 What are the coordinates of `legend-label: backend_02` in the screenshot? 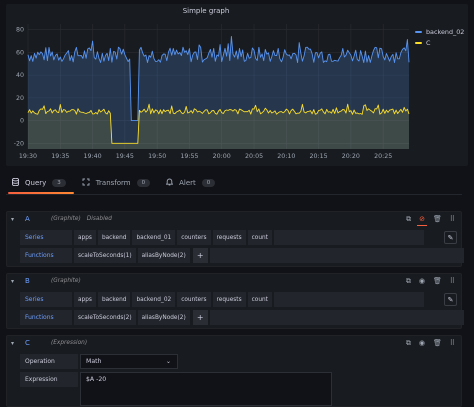 It's located at (445, 31).